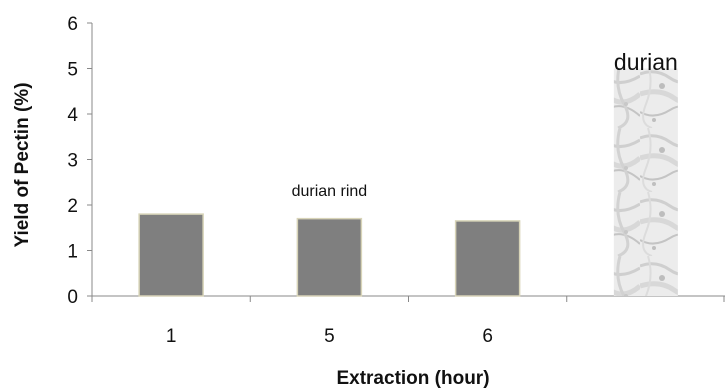 The height and width of the screenshot is (390, 725). I want to click on x-tick-label: 5, so click(329, 336).